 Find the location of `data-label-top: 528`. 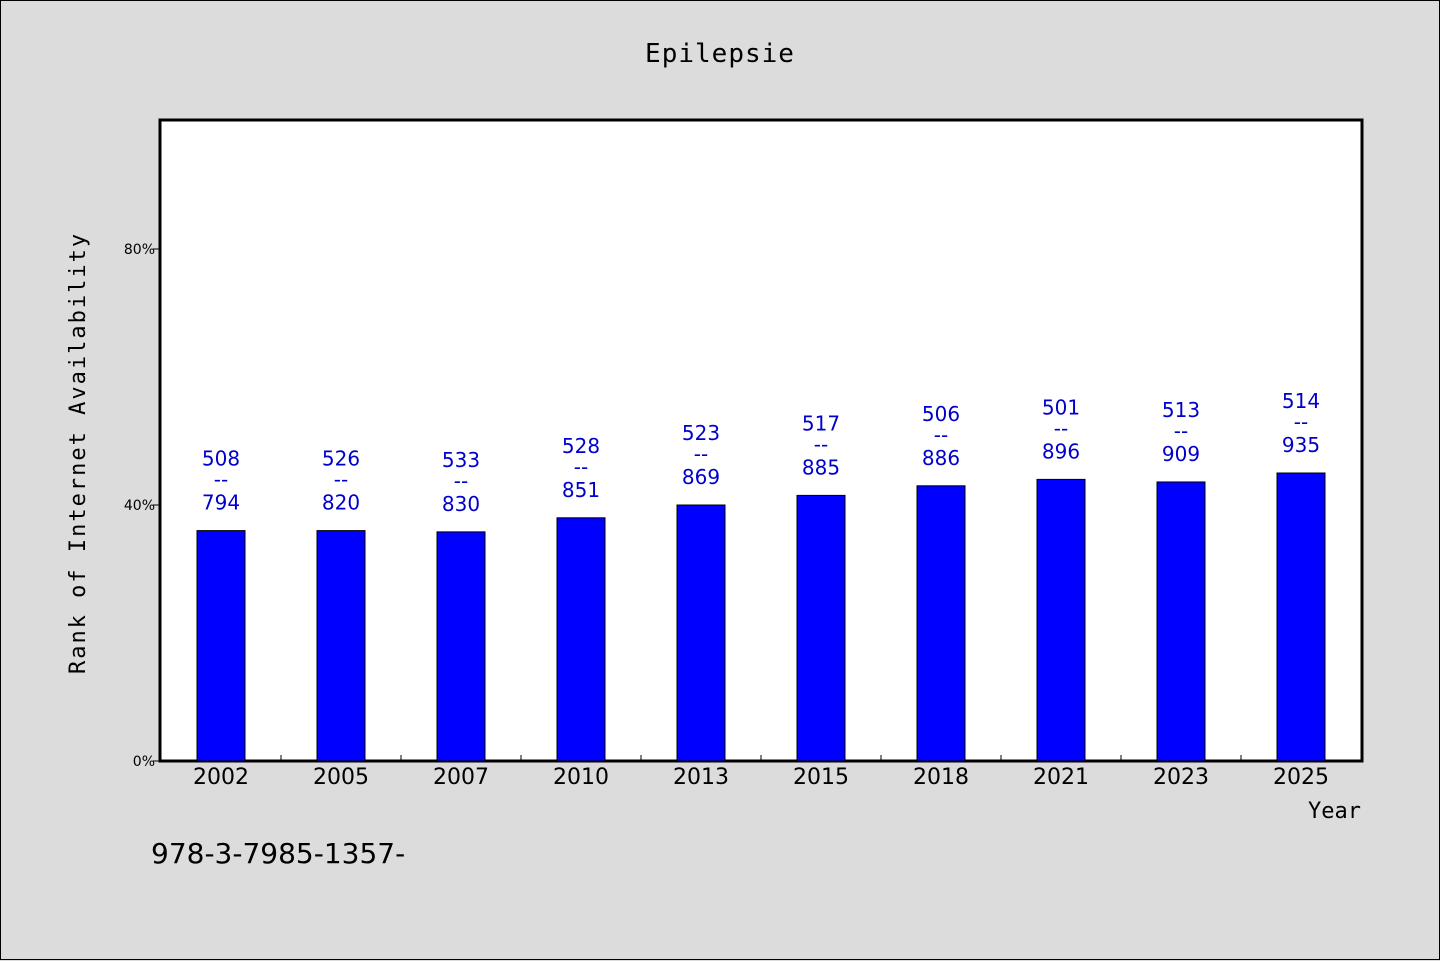

data-label-top: 528 is located at coordinates (581, 446).